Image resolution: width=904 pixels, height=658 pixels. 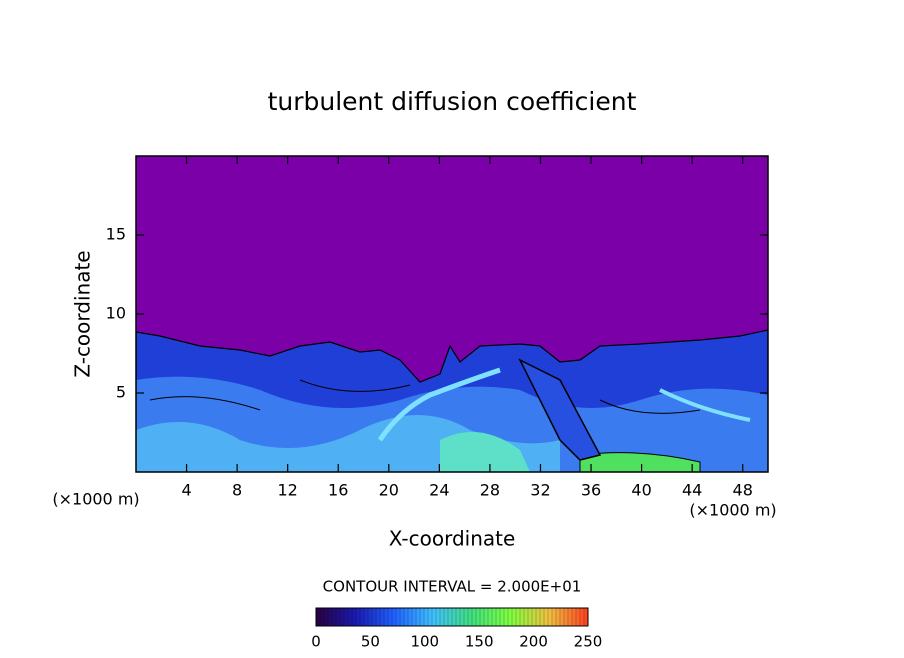 What do you see at coordinates (533, 642) in the screenshot?
I see `colorbar-tick-label: 200` at bounding box center [533, 642].